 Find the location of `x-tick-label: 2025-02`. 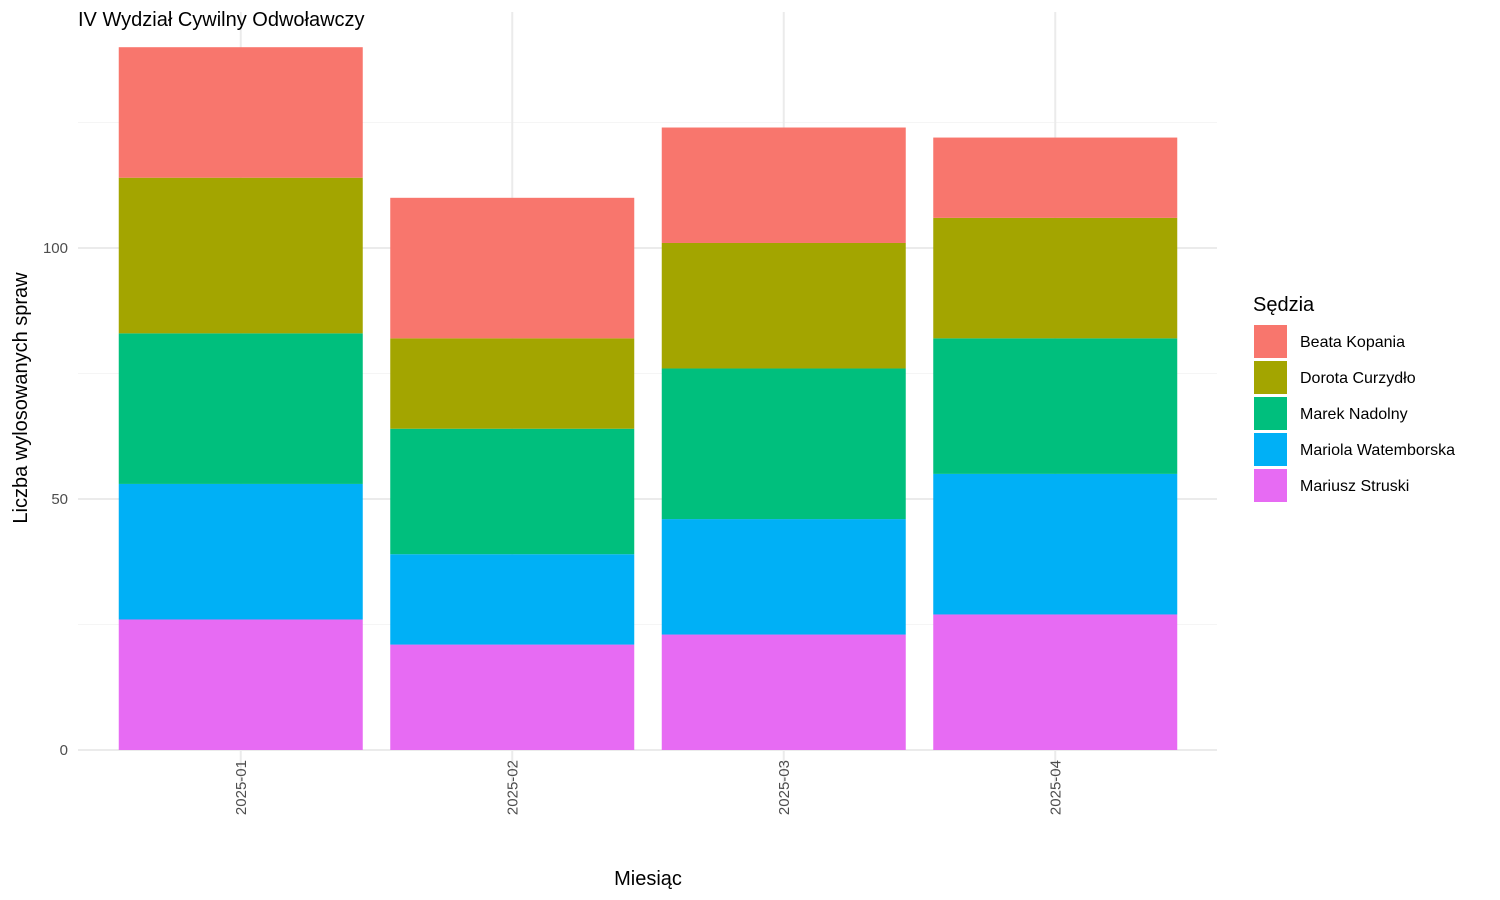

x-tick-label: 2025-02 is located at coordinates (512, 787).